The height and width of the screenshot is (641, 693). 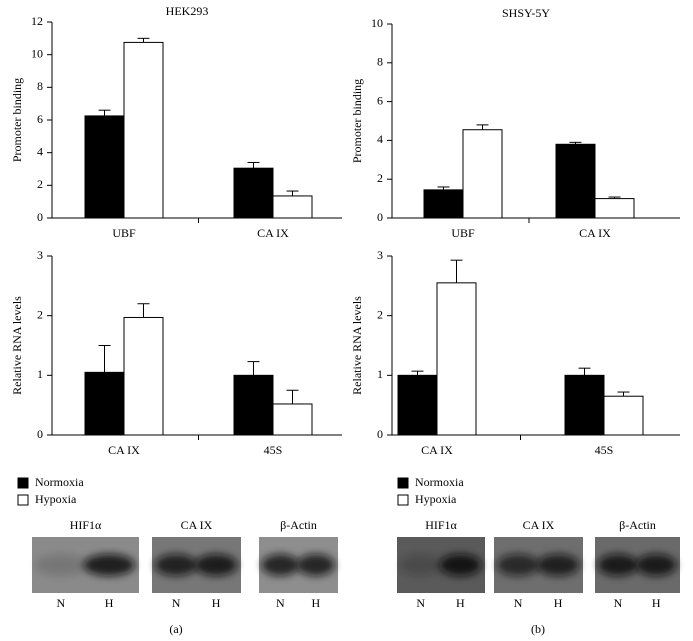 What do you see at coordinates (187, 11) in the screenshot?
I see `chart-title: HEK293` at bounding box center [187, 11].